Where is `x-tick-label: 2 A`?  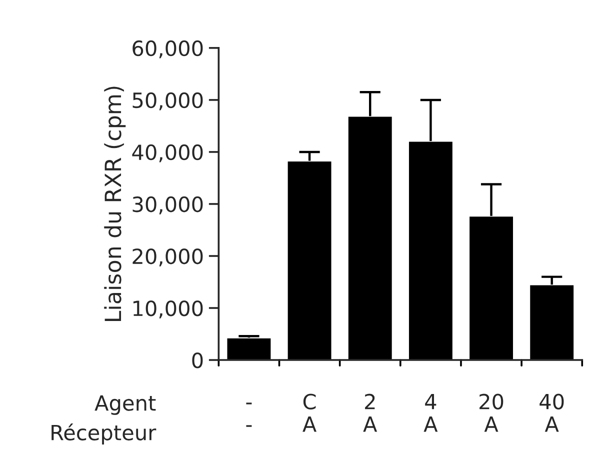
x-tick-label: 2 A is located at coordinates (370, 413).